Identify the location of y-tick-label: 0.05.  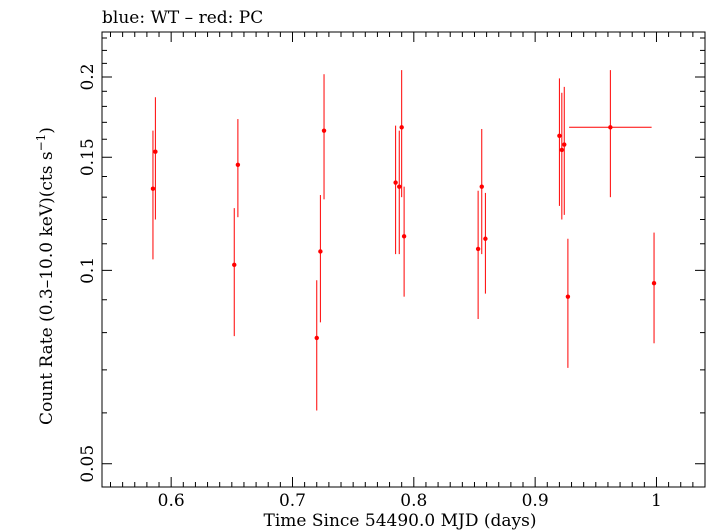
(88, 464).